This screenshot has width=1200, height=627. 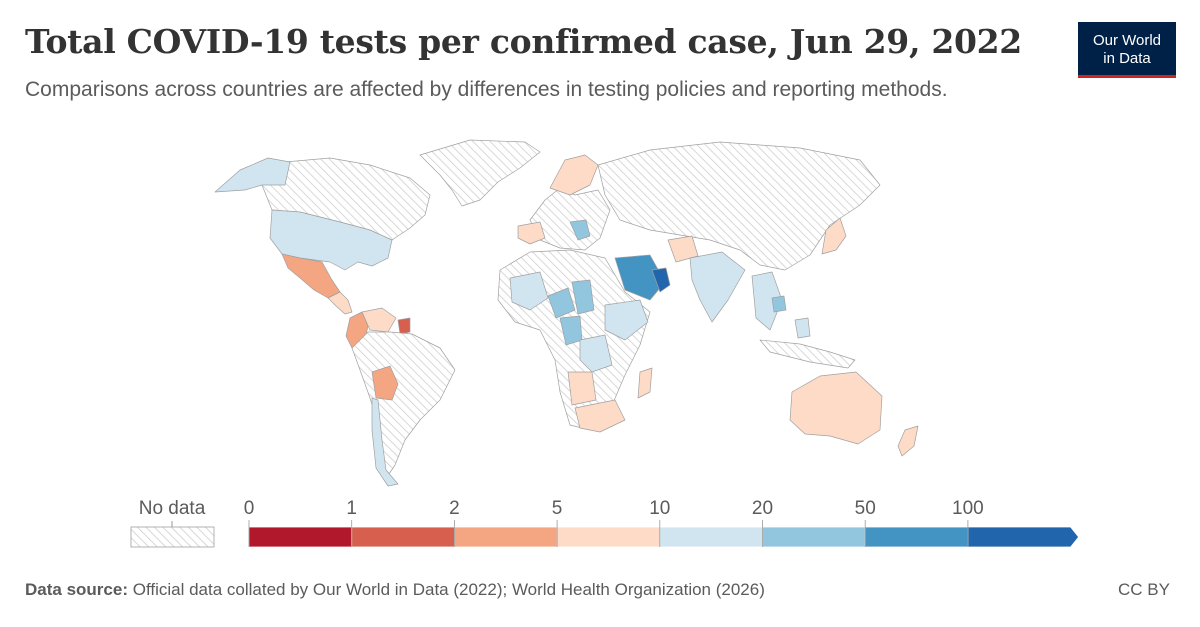 I want to click on region-russia-asia, so click(x=739, y=206).